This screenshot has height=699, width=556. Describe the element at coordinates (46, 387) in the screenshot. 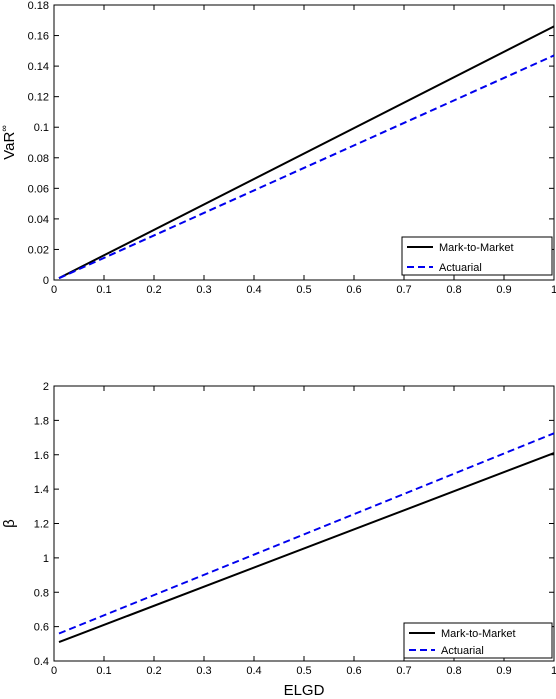

I see `y-tick-label: 2` at that location.